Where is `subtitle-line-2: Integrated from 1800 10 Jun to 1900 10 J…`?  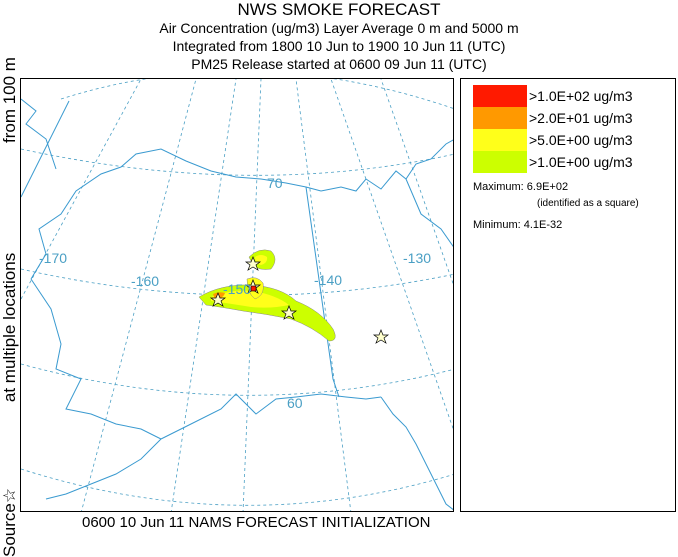
subtitle-line-2: Integrated from 1800 10 Jun to 1900 10 J… is located at coordinates (339, 46).